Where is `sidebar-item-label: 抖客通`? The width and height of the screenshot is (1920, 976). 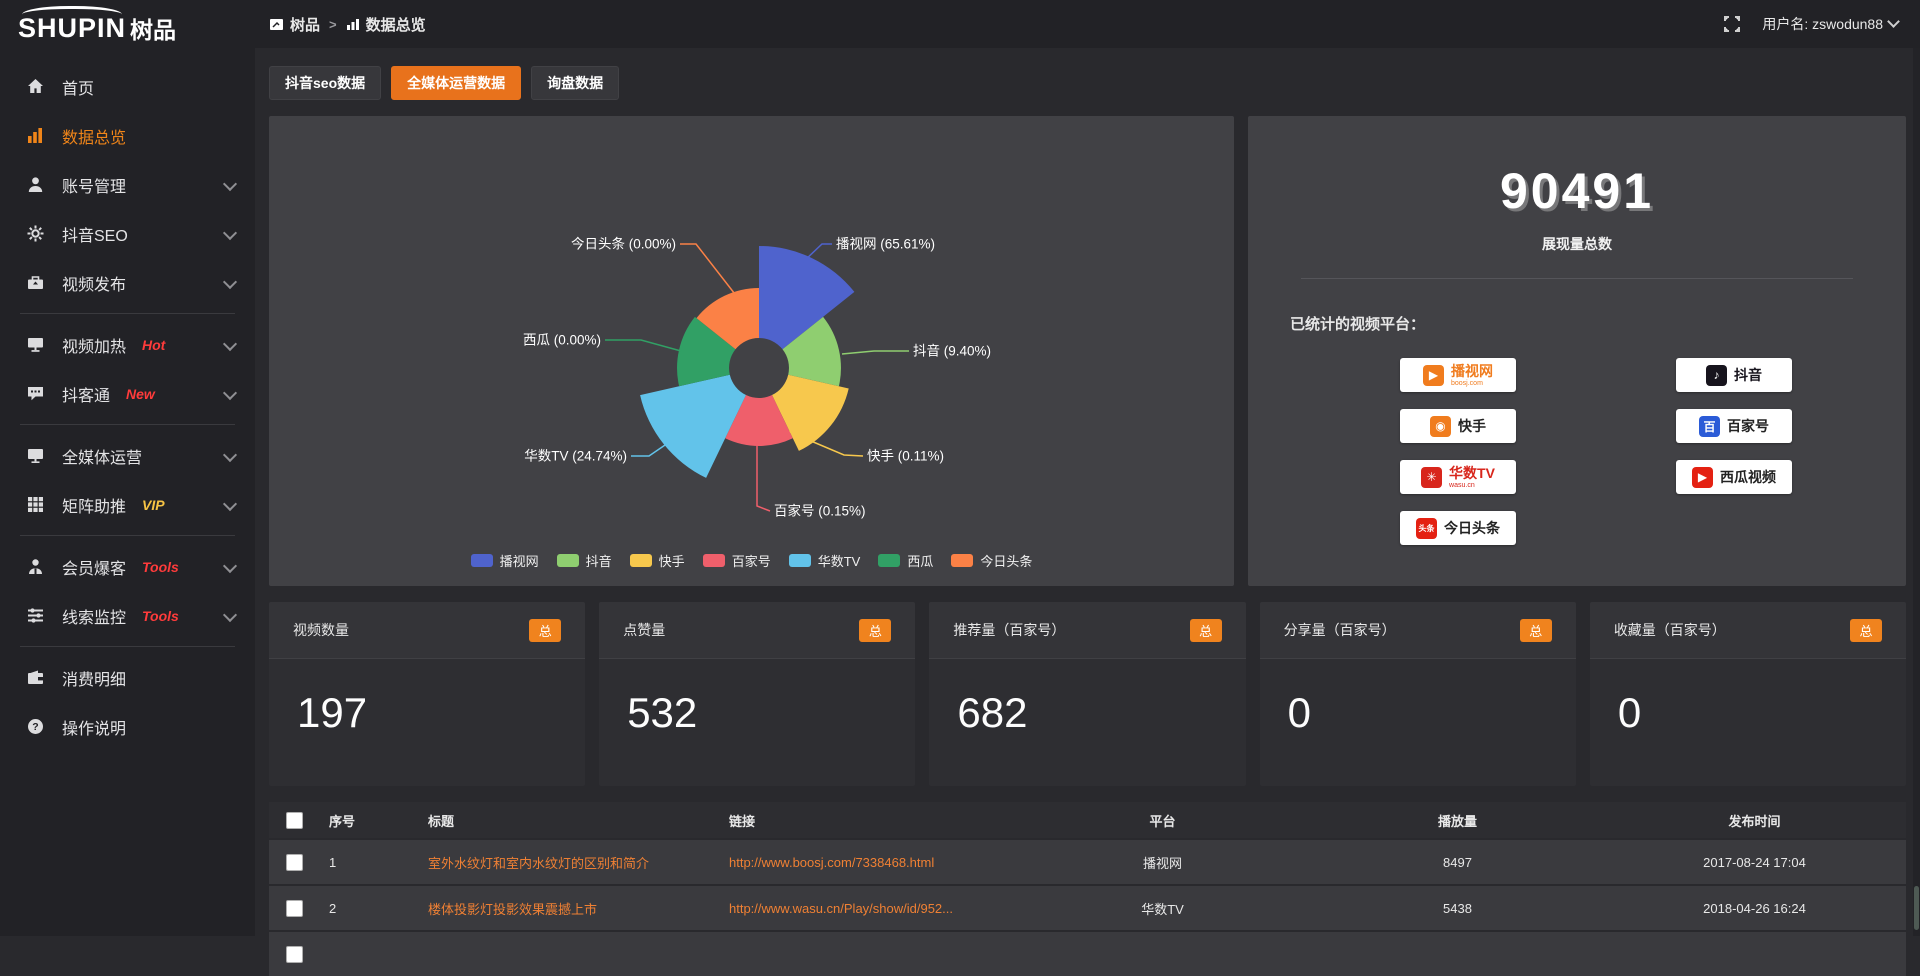
sidebar-item-label: 抖客通 is located at coordinates (86, 394).